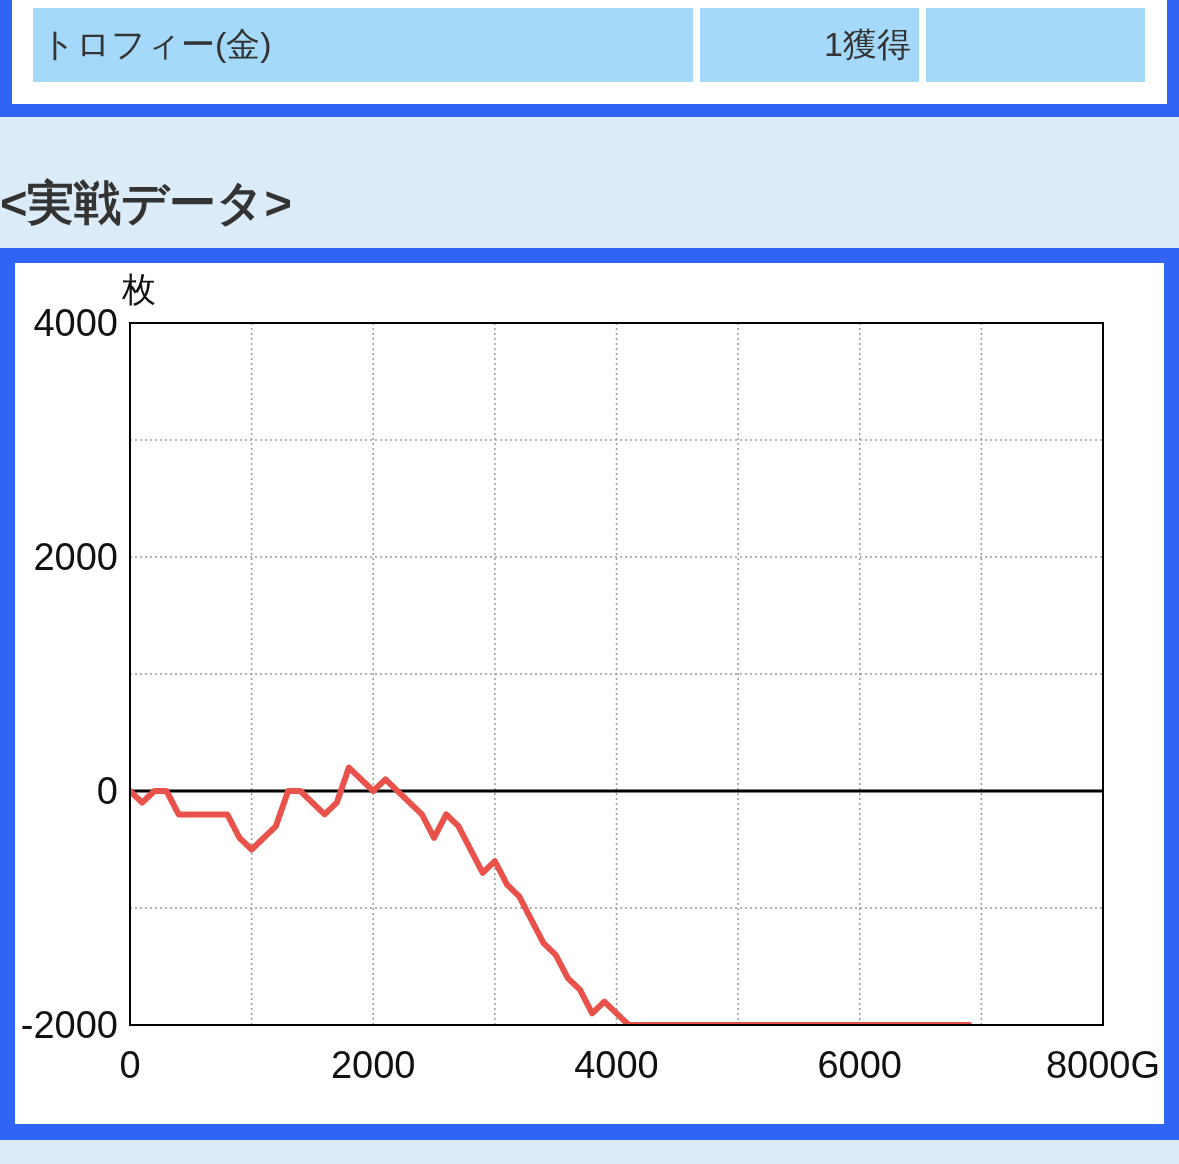 This screenshot has width=1179, height=1164. What do you see at coordinates (75, 557) in the screenshot?
I see `y-tick-label: 2000` at bounding box center [75, 557].